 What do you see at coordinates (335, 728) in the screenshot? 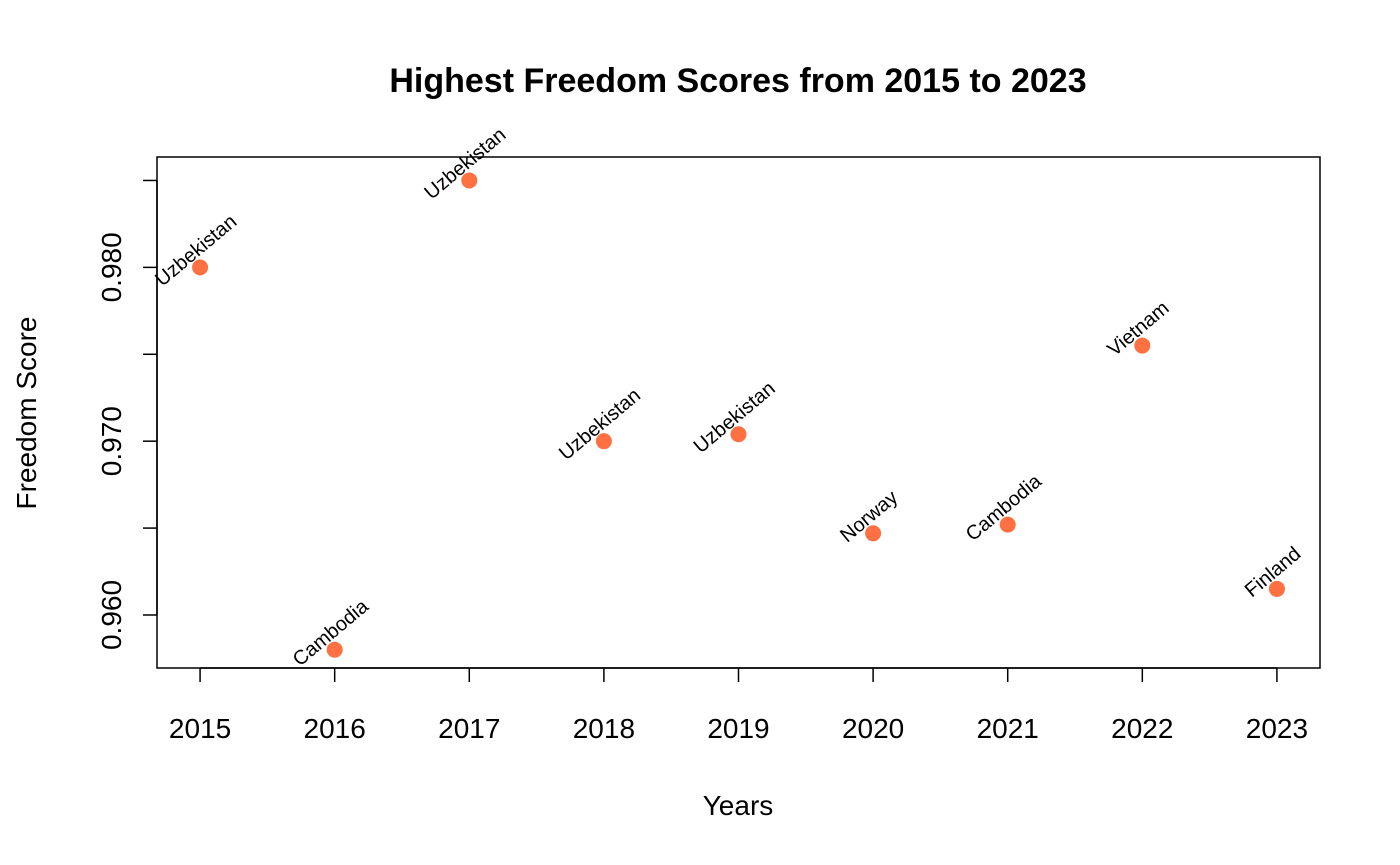
I see `x-tick-label: 2016` at bounding box center [335, 728].